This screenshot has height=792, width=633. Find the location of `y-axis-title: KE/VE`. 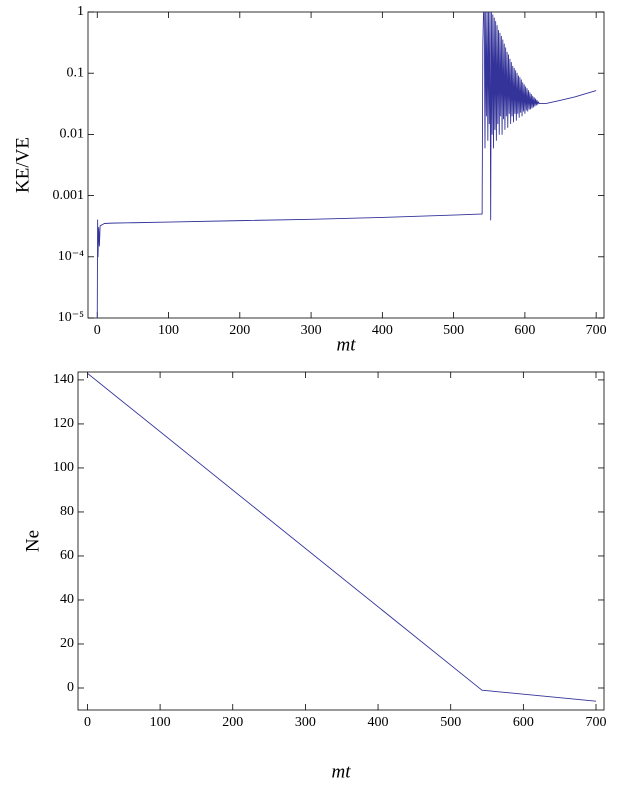

y-axis-title: KE/VE is located at coordinates (22, 165).